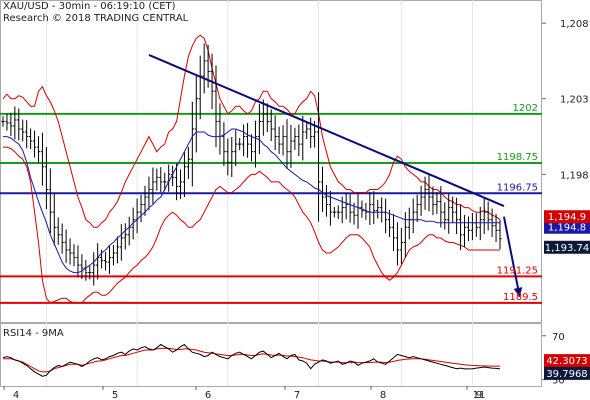 This screenshot has height=400, width=590. What do you see at coordinates (96, 18) in the screenshot?
I see `copyright-notice: Research © 2018 TRADING CENTRAL` at bounding box center [96, 18].